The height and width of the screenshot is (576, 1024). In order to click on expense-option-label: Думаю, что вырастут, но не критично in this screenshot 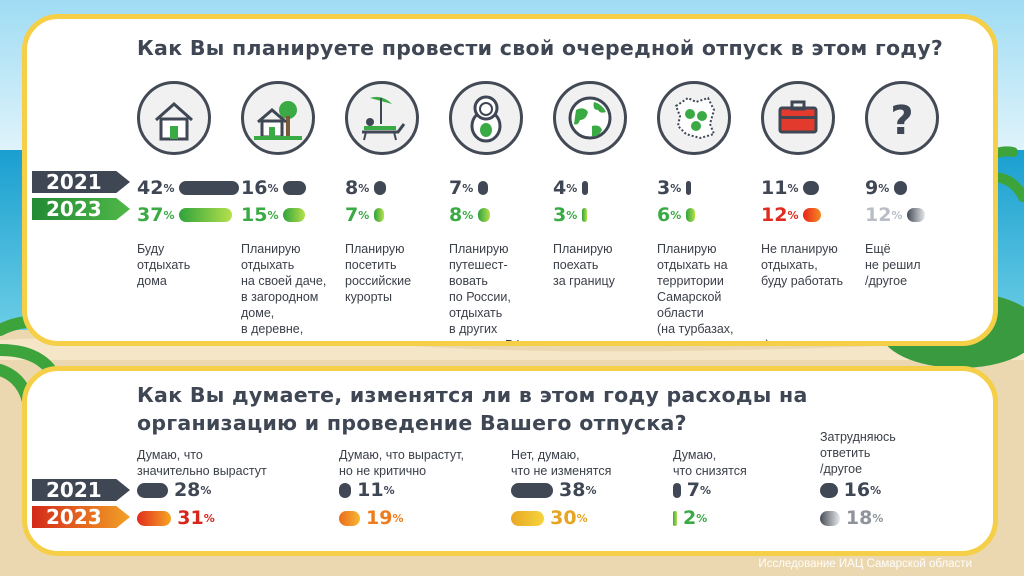, I will do `click(401, 463)`.